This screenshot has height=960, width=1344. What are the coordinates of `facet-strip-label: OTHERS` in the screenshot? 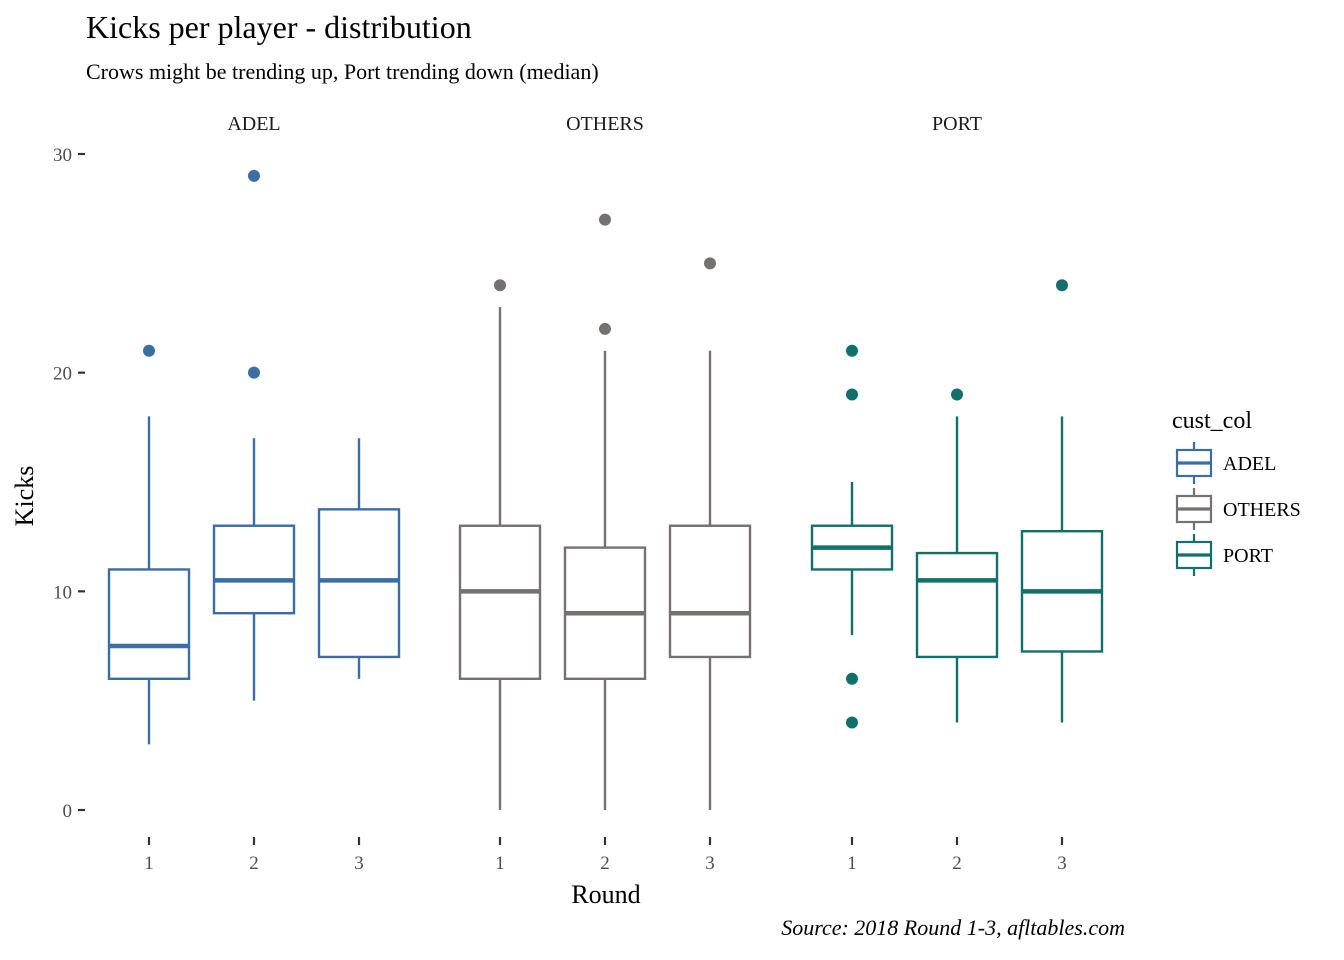 It's located at (605, 124).